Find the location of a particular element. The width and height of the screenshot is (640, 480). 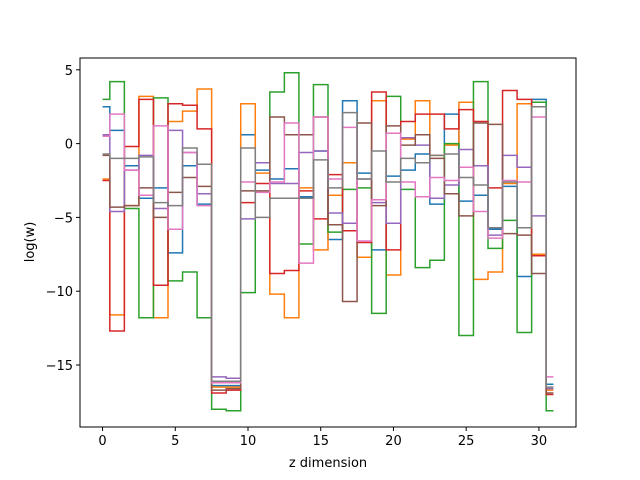

x-tick-label: 0 is located at coordinates (102, 441).